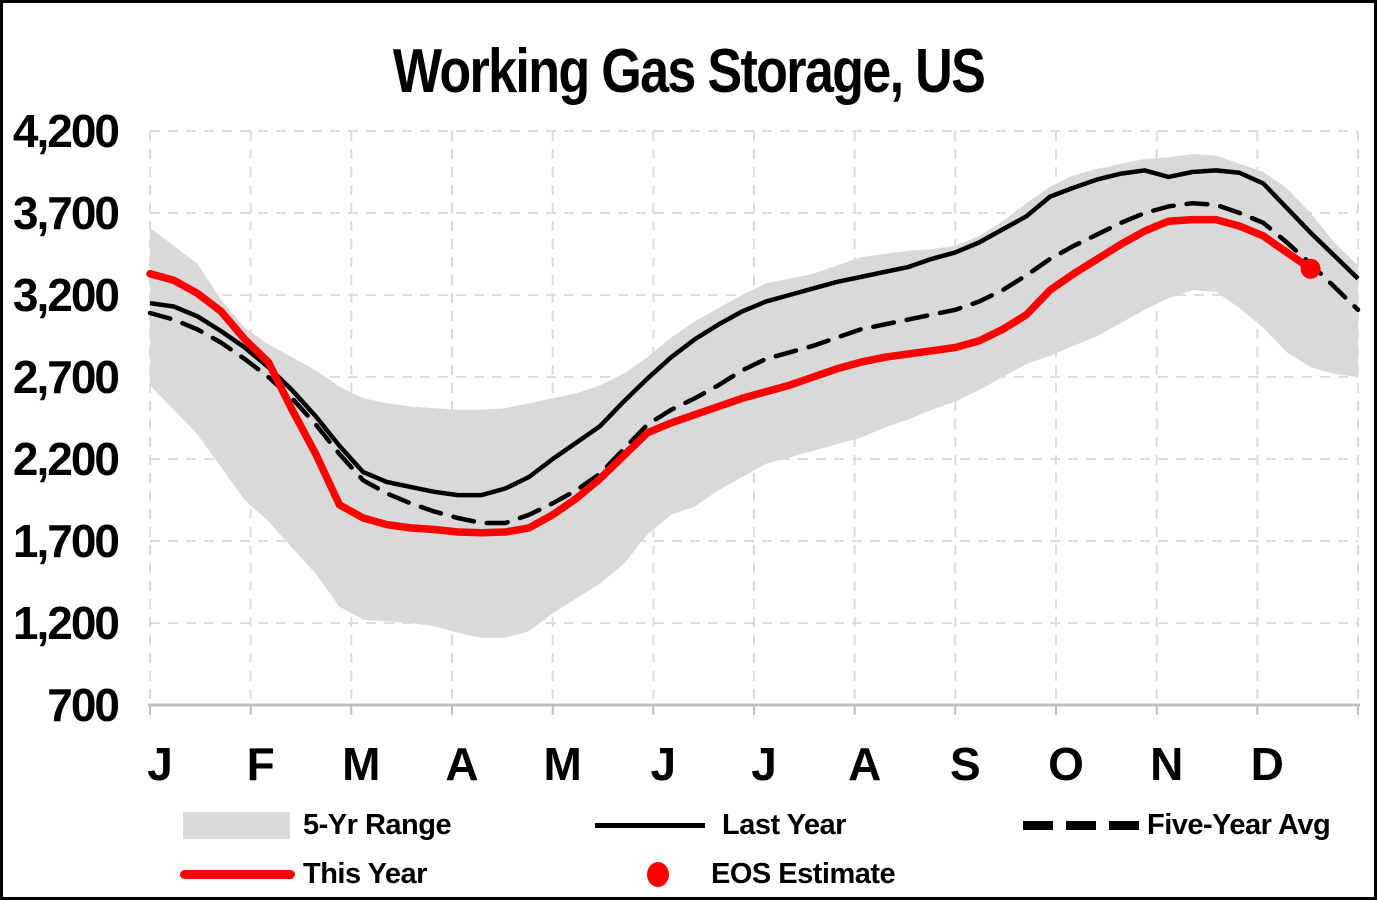  What do you see at coordinates (261, 764) in the screenshot?
I see `x-axis-month-label: F` at bounding box center [261, 764].